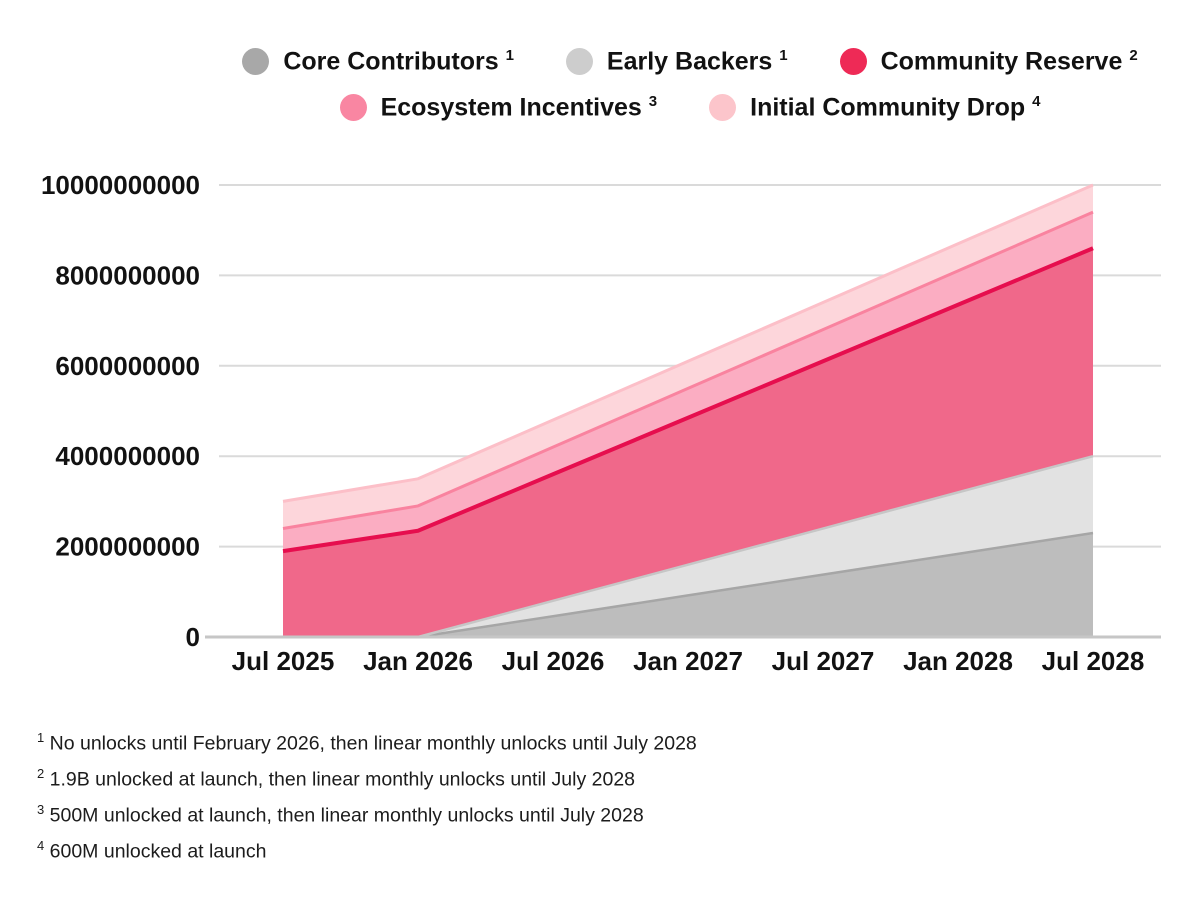 Image resolution: width=1200 pixels, height=900 pixels. Describe the element at coordinates (152, 850) in the screenshot. I see `footnote-4: 4 600M unlocked at launch` at that location.